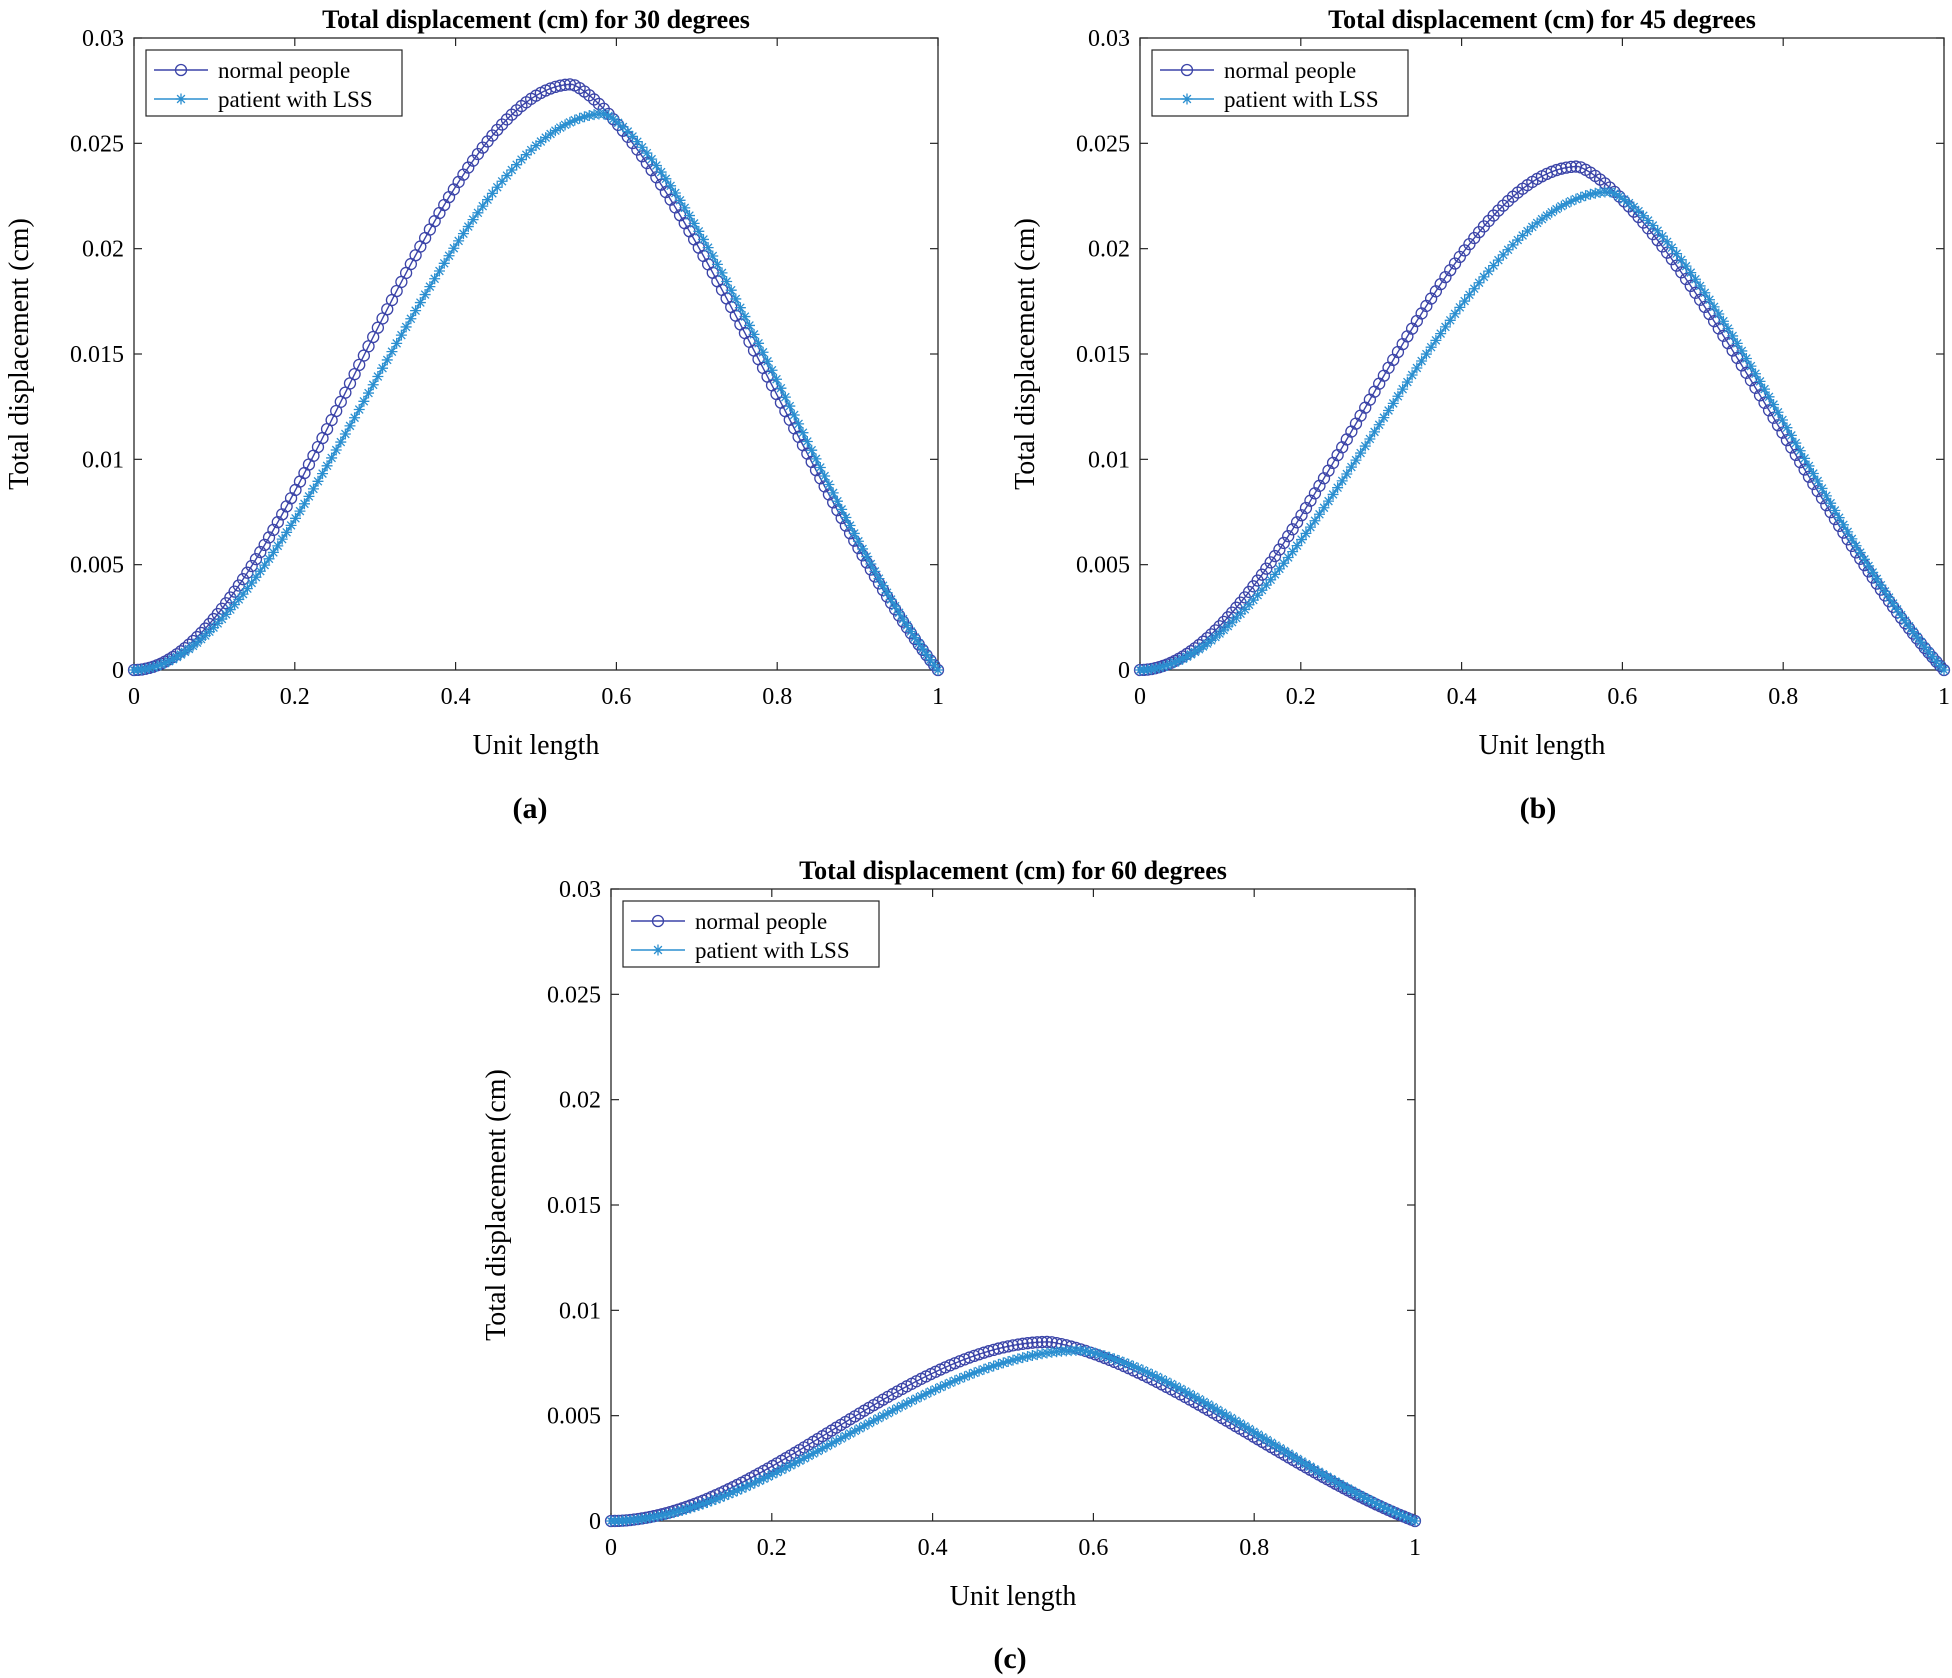  Describe the element at coordinates (658, 950) in the screenshot. I see `legend-marker-star` at that location.